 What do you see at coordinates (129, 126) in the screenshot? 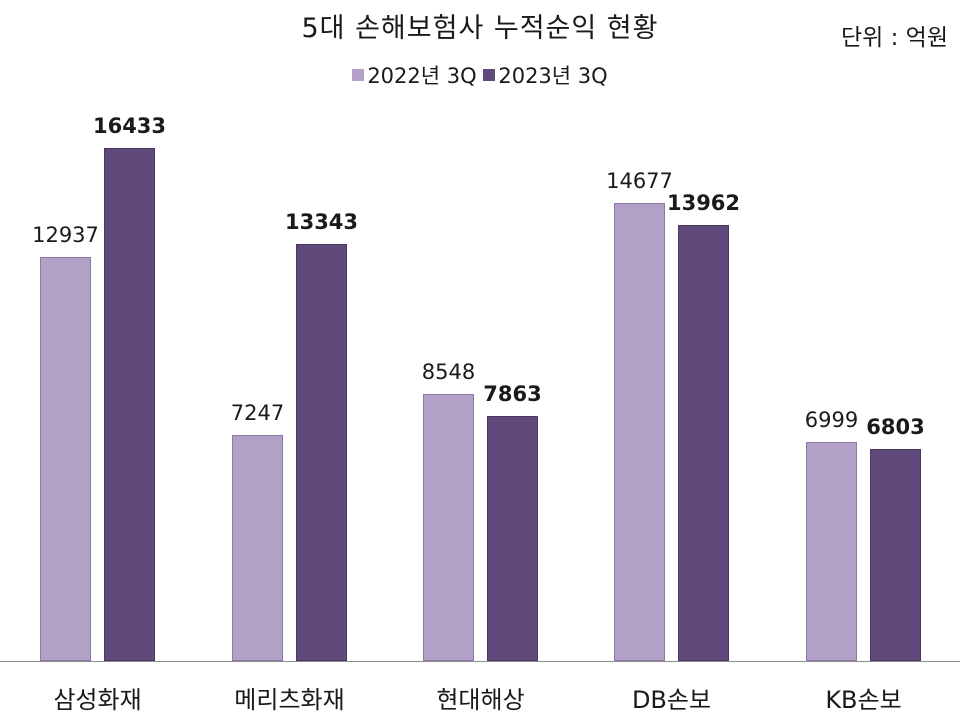
I see `data-label: 16433` at bounding box center [129, 126].